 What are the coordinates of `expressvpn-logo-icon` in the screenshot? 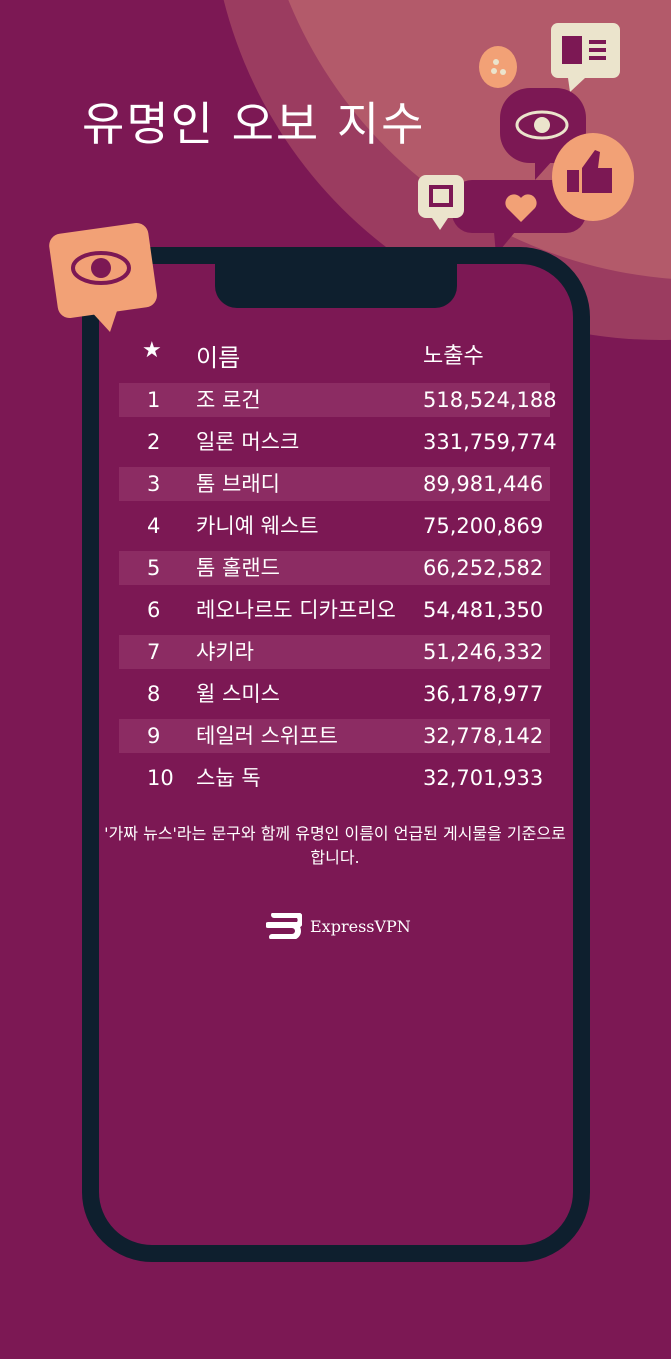 It's located at (284, 926).